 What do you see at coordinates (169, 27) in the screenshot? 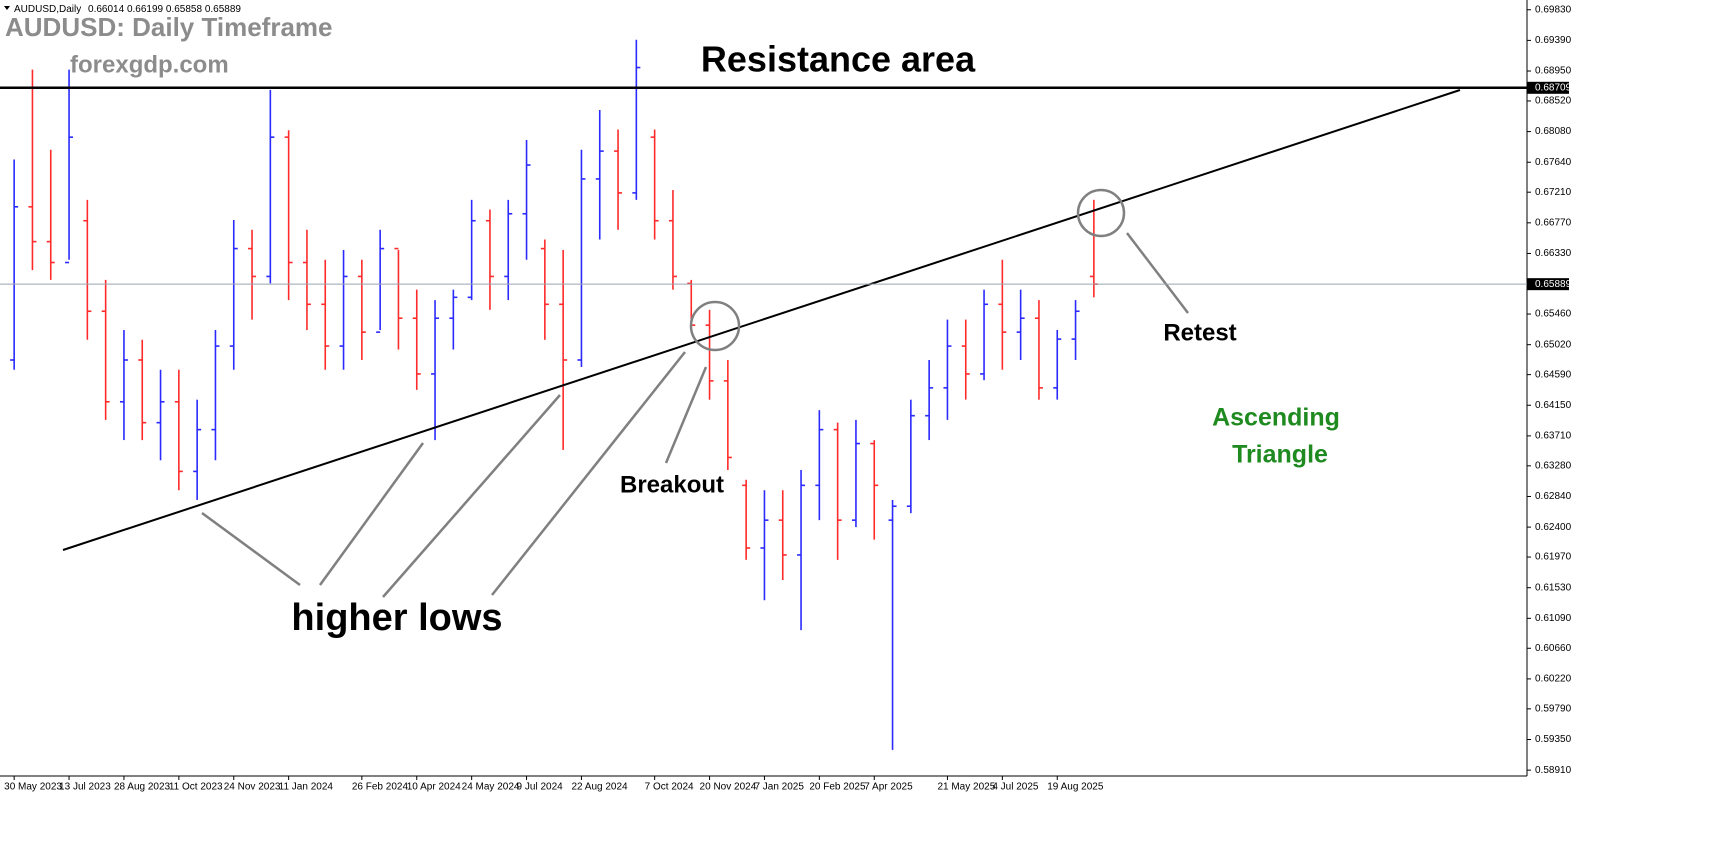
I see `chart-title: AUDUSD: Daily Timeframe` at bounding box center [169, 27].